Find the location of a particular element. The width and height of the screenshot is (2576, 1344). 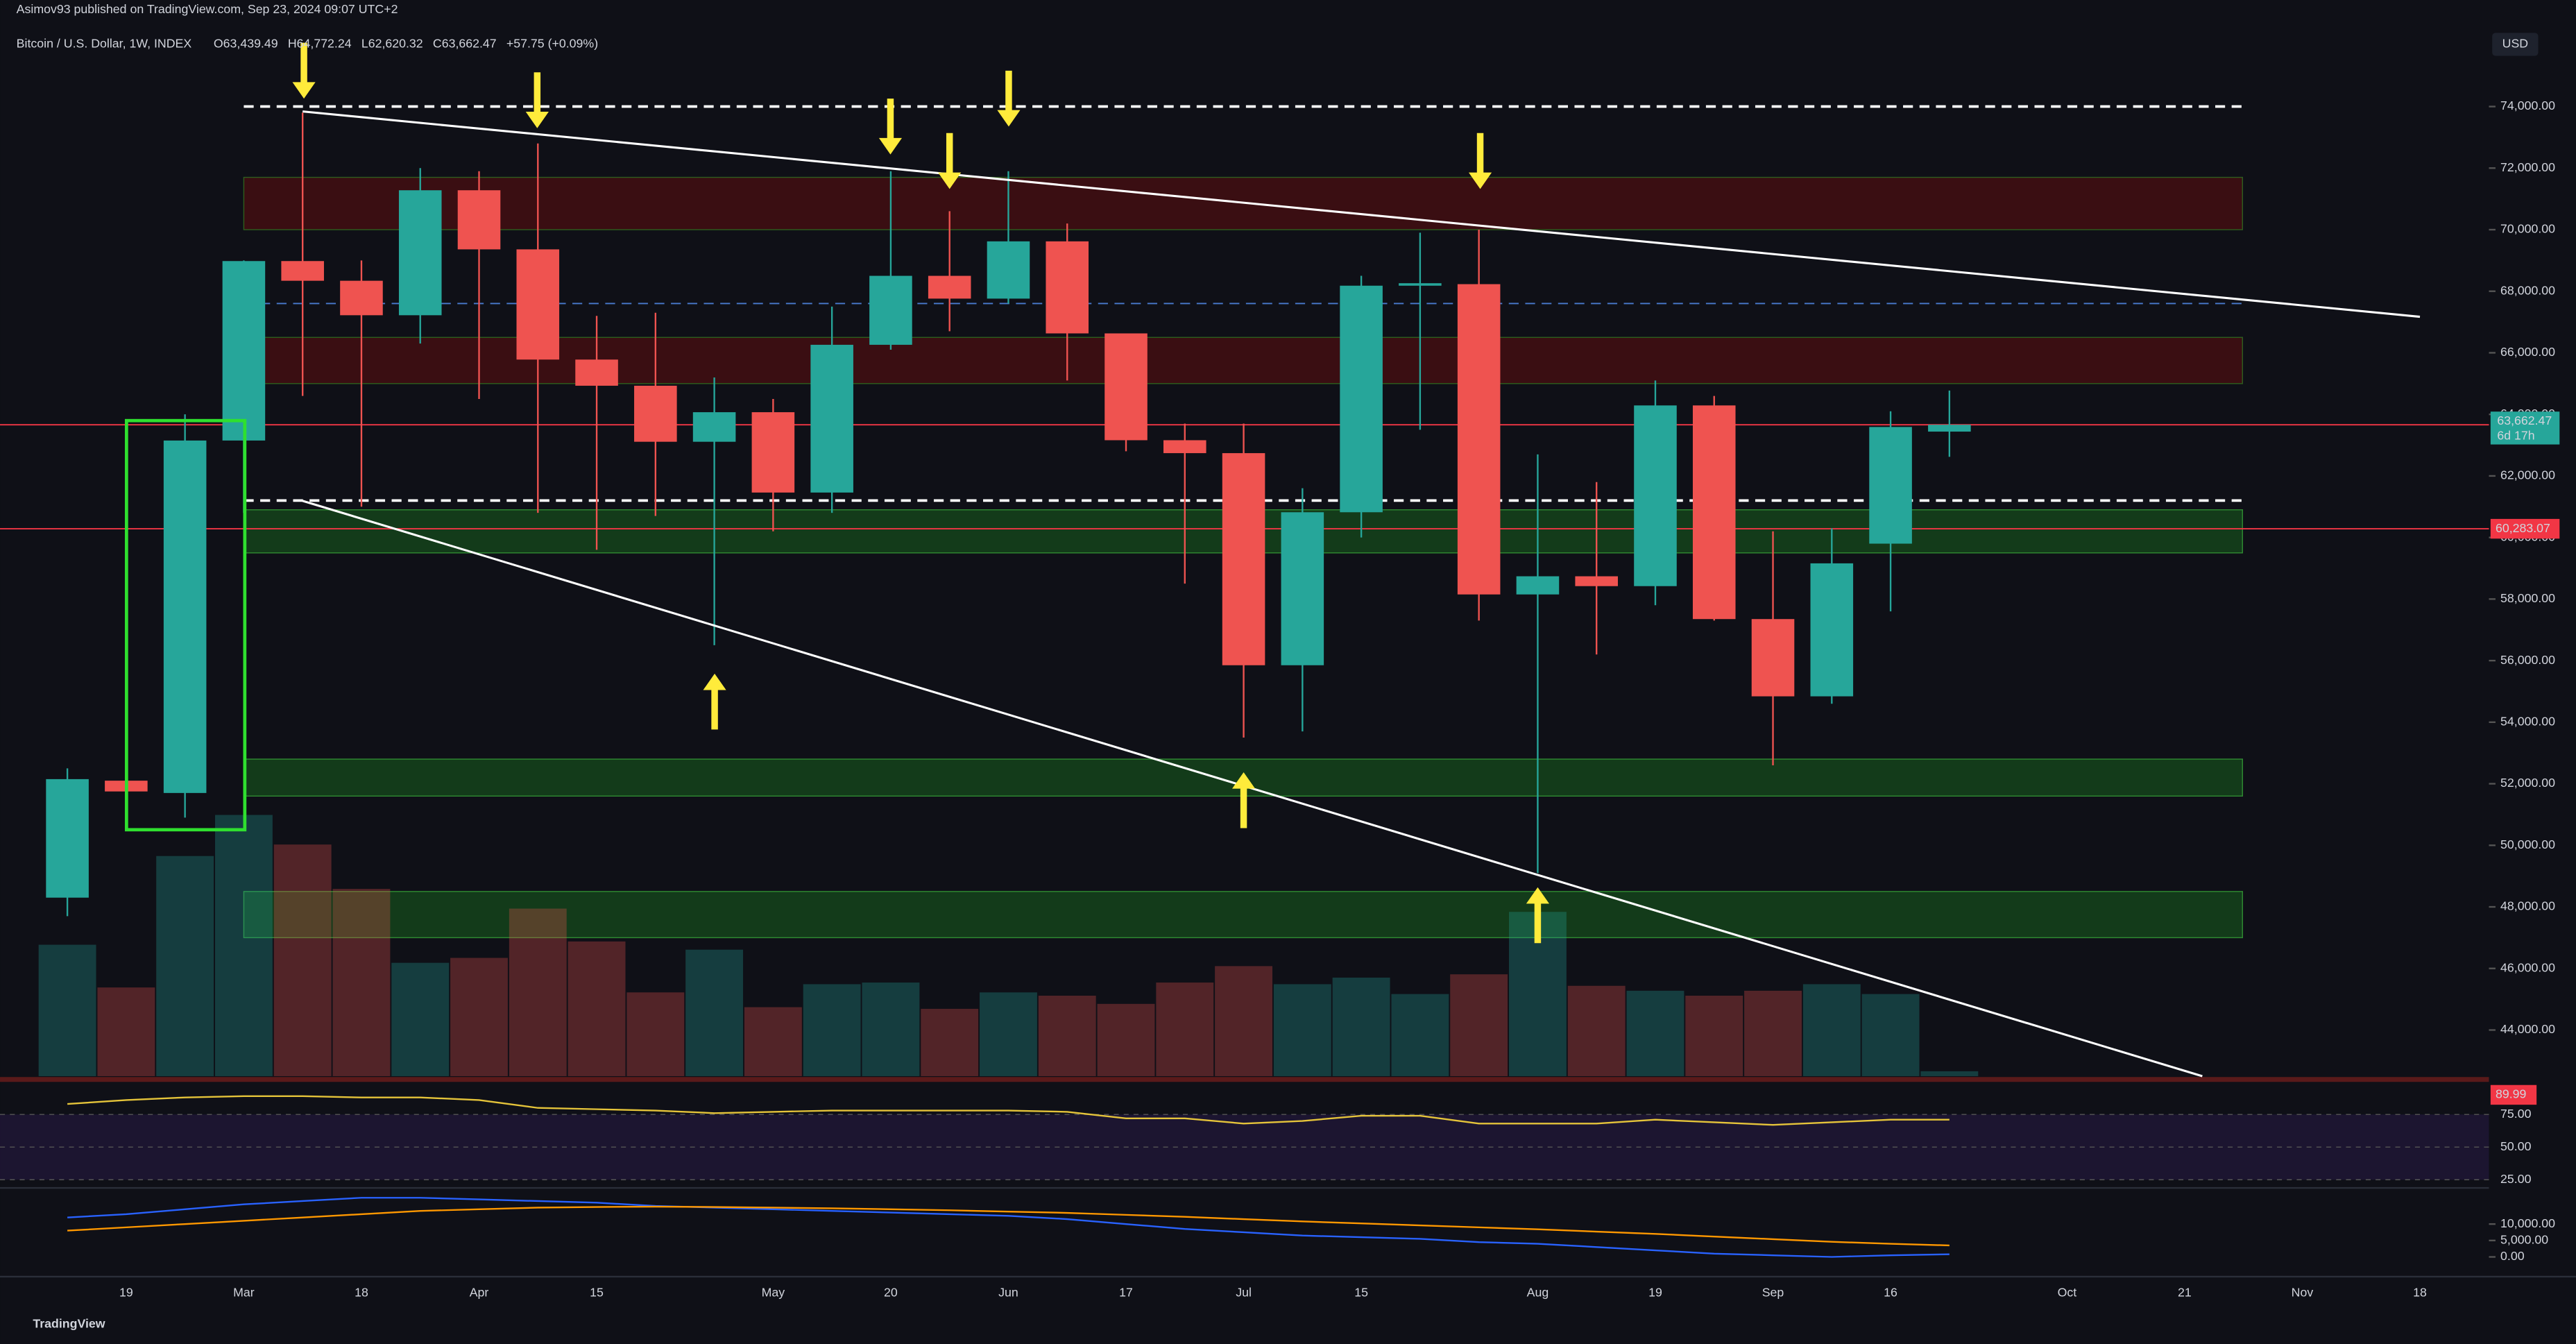

ohlc-value: L62,620.32 is located at coordinates (392, 44).